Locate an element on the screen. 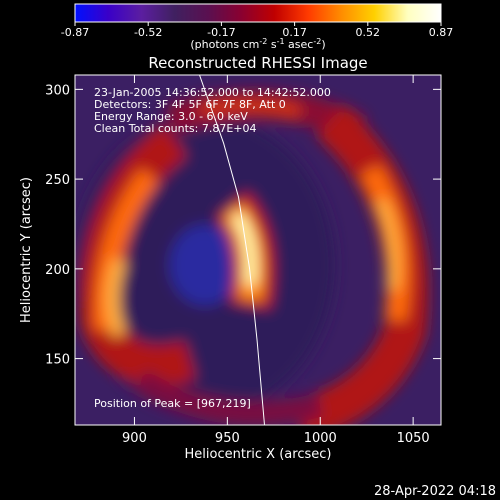 This screenshot has height=500, width=500. x-tick-label: 950 is located at coordinates (227, 438).